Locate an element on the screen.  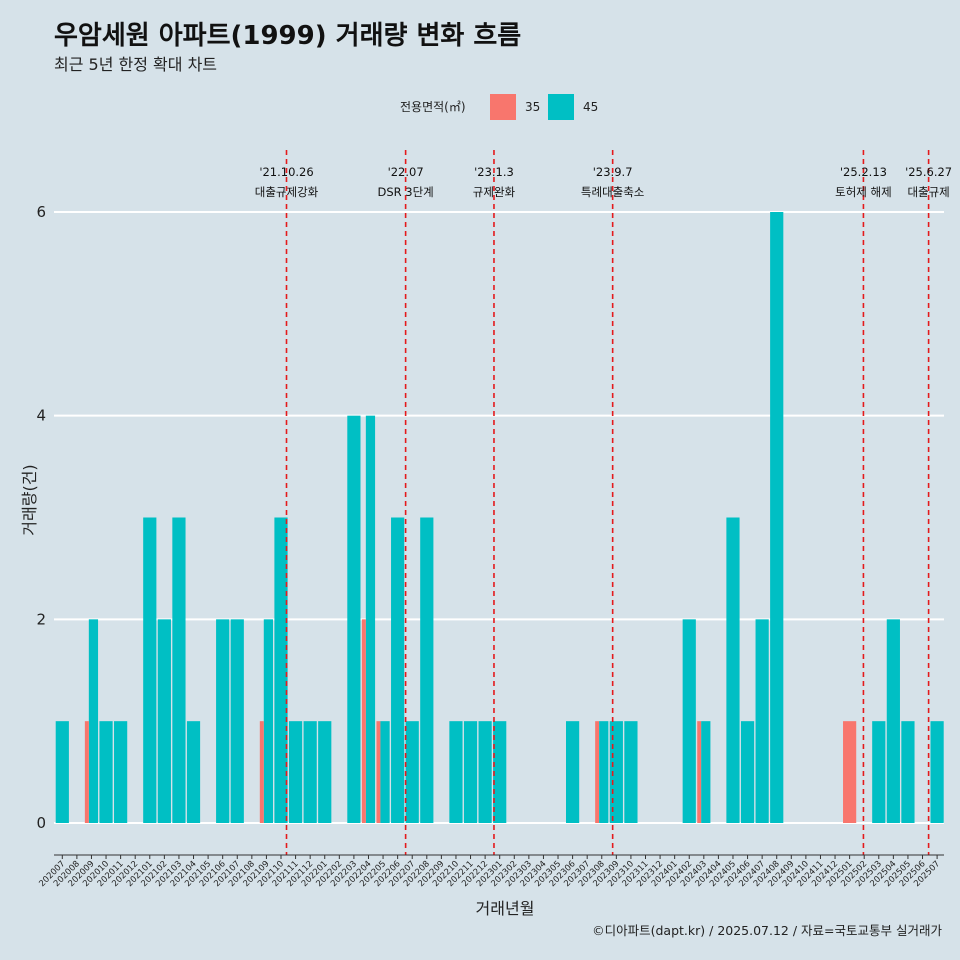
x-axis-title: 거래년월 is located at coordinates (505, 908).